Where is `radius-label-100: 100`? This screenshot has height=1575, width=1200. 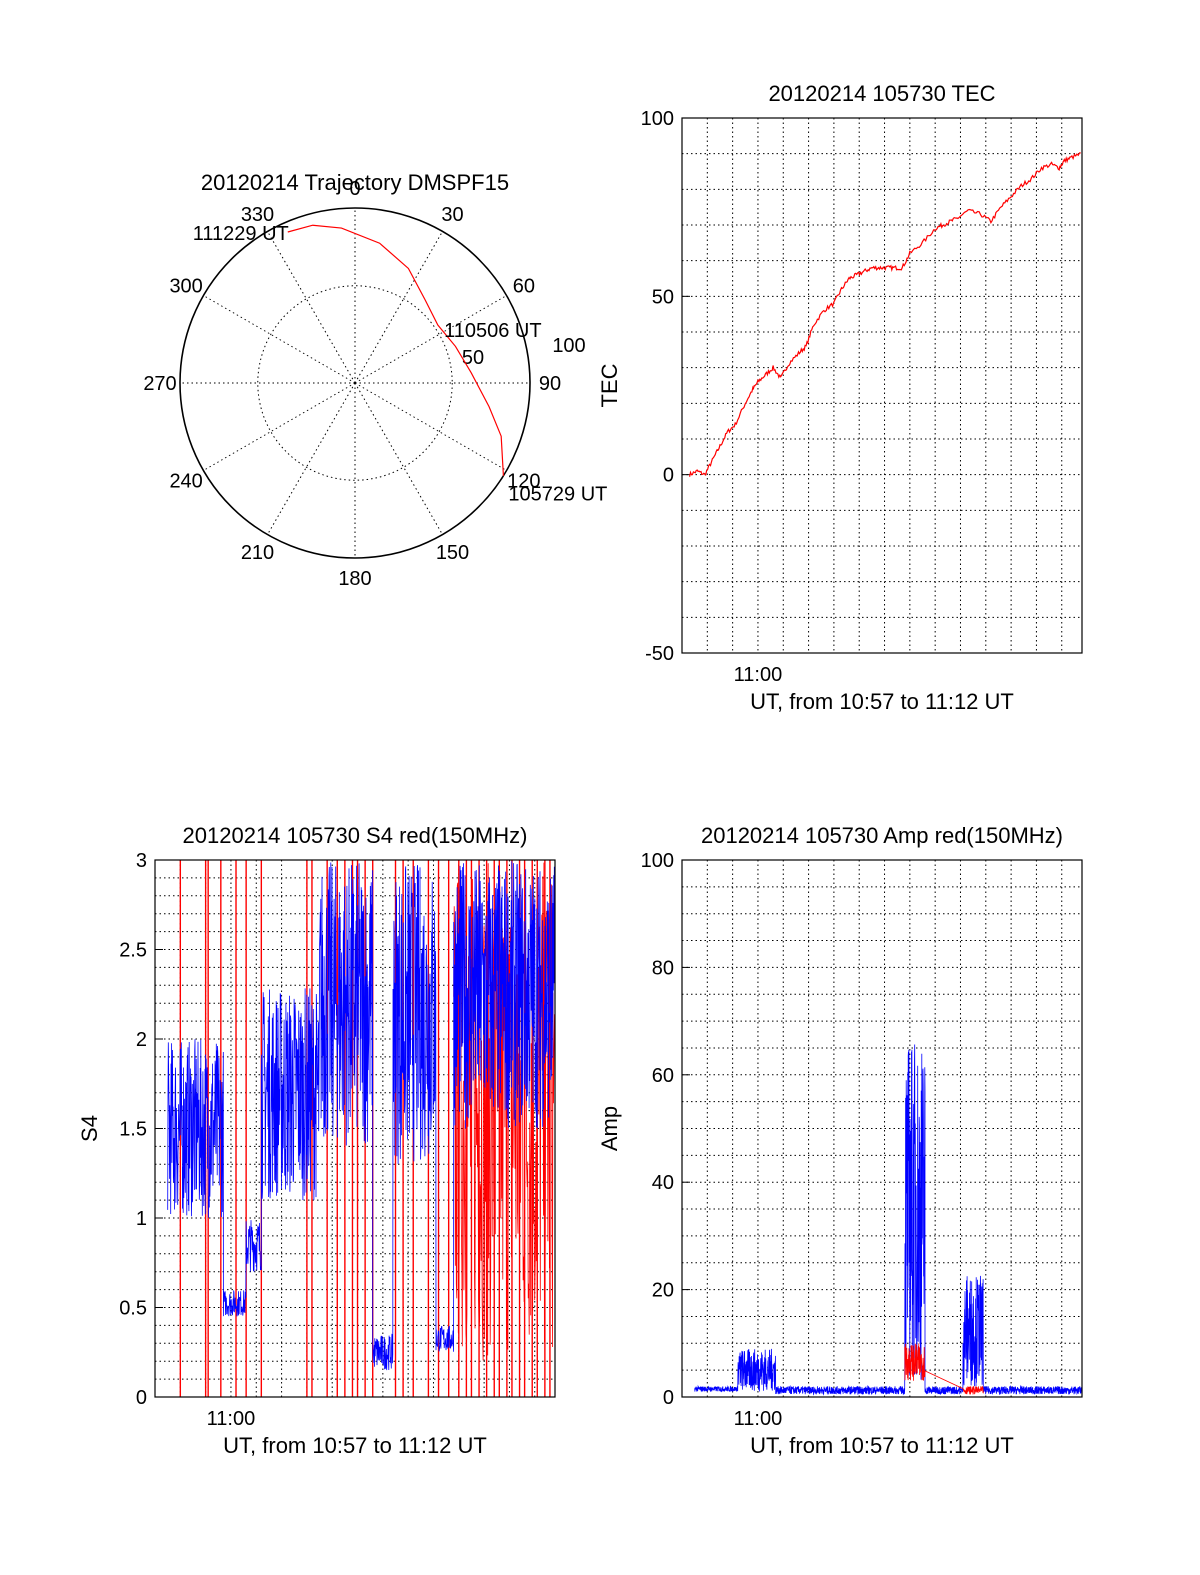
radius-label-100: 100 is located at coordinates (568, 346).